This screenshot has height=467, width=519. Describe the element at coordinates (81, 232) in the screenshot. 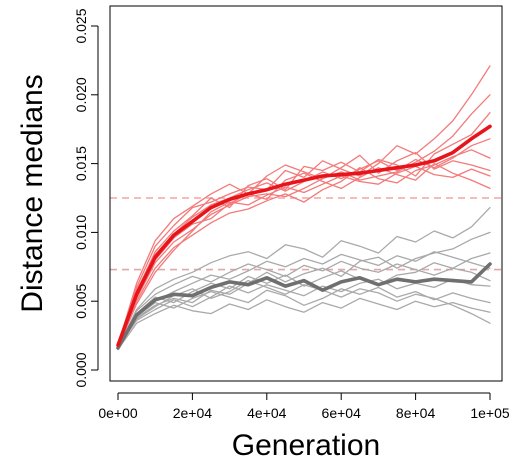

I see `y-tick-label: 0.010` at that location.